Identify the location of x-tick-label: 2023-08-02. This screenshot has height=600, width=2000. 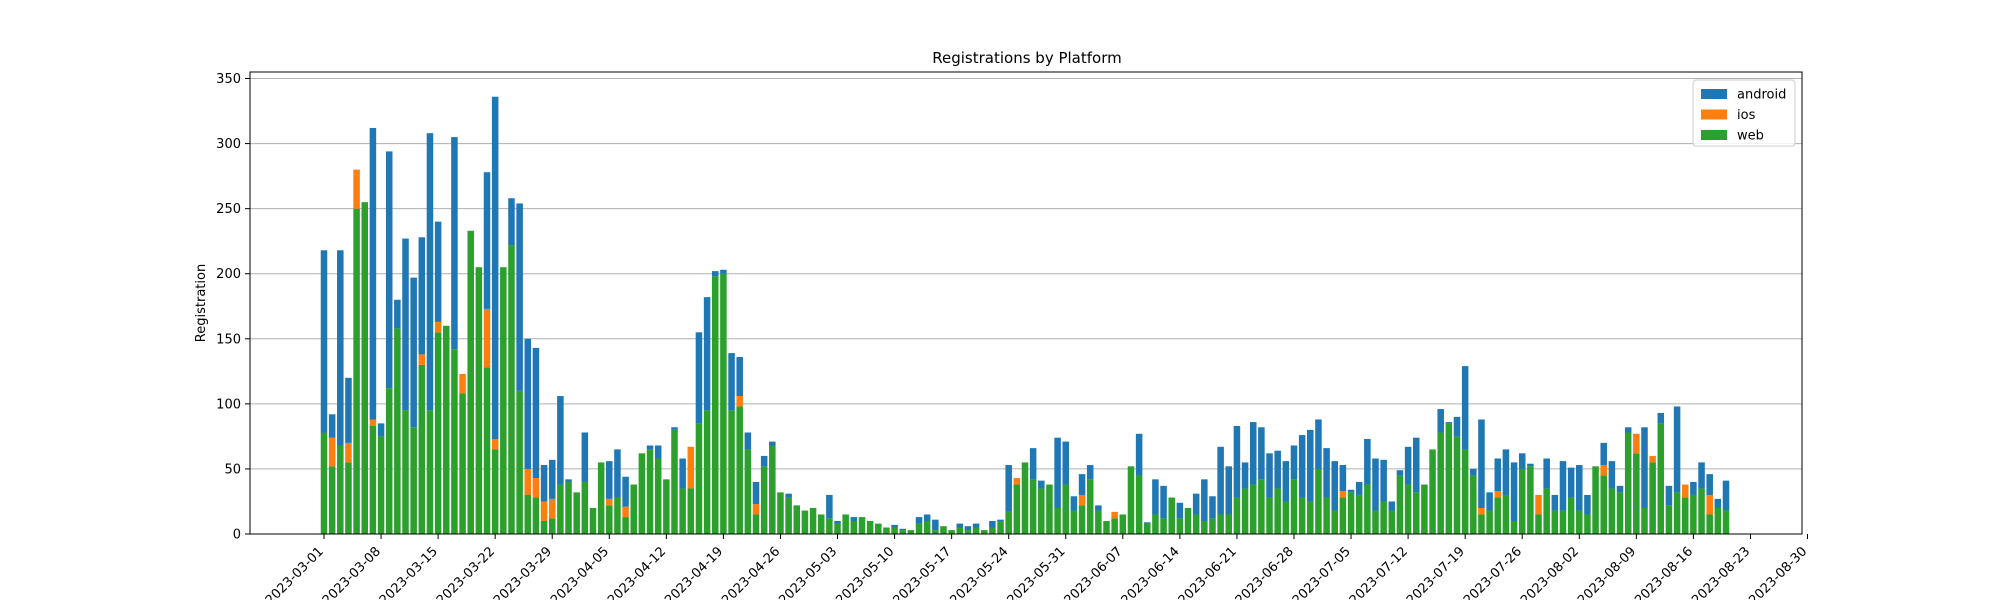
(1550, 572).